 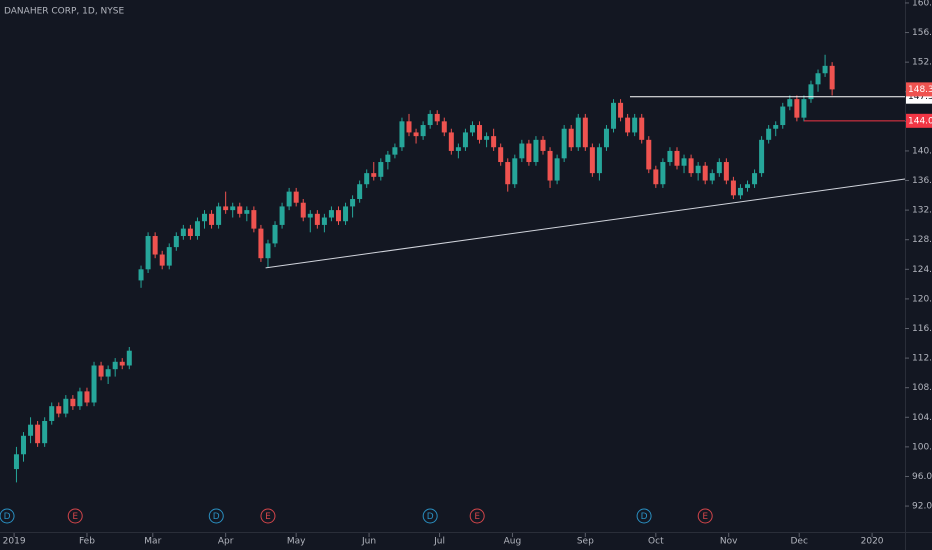 I want to click on y-tick-label: 116.00, so click(x=922, y=329).